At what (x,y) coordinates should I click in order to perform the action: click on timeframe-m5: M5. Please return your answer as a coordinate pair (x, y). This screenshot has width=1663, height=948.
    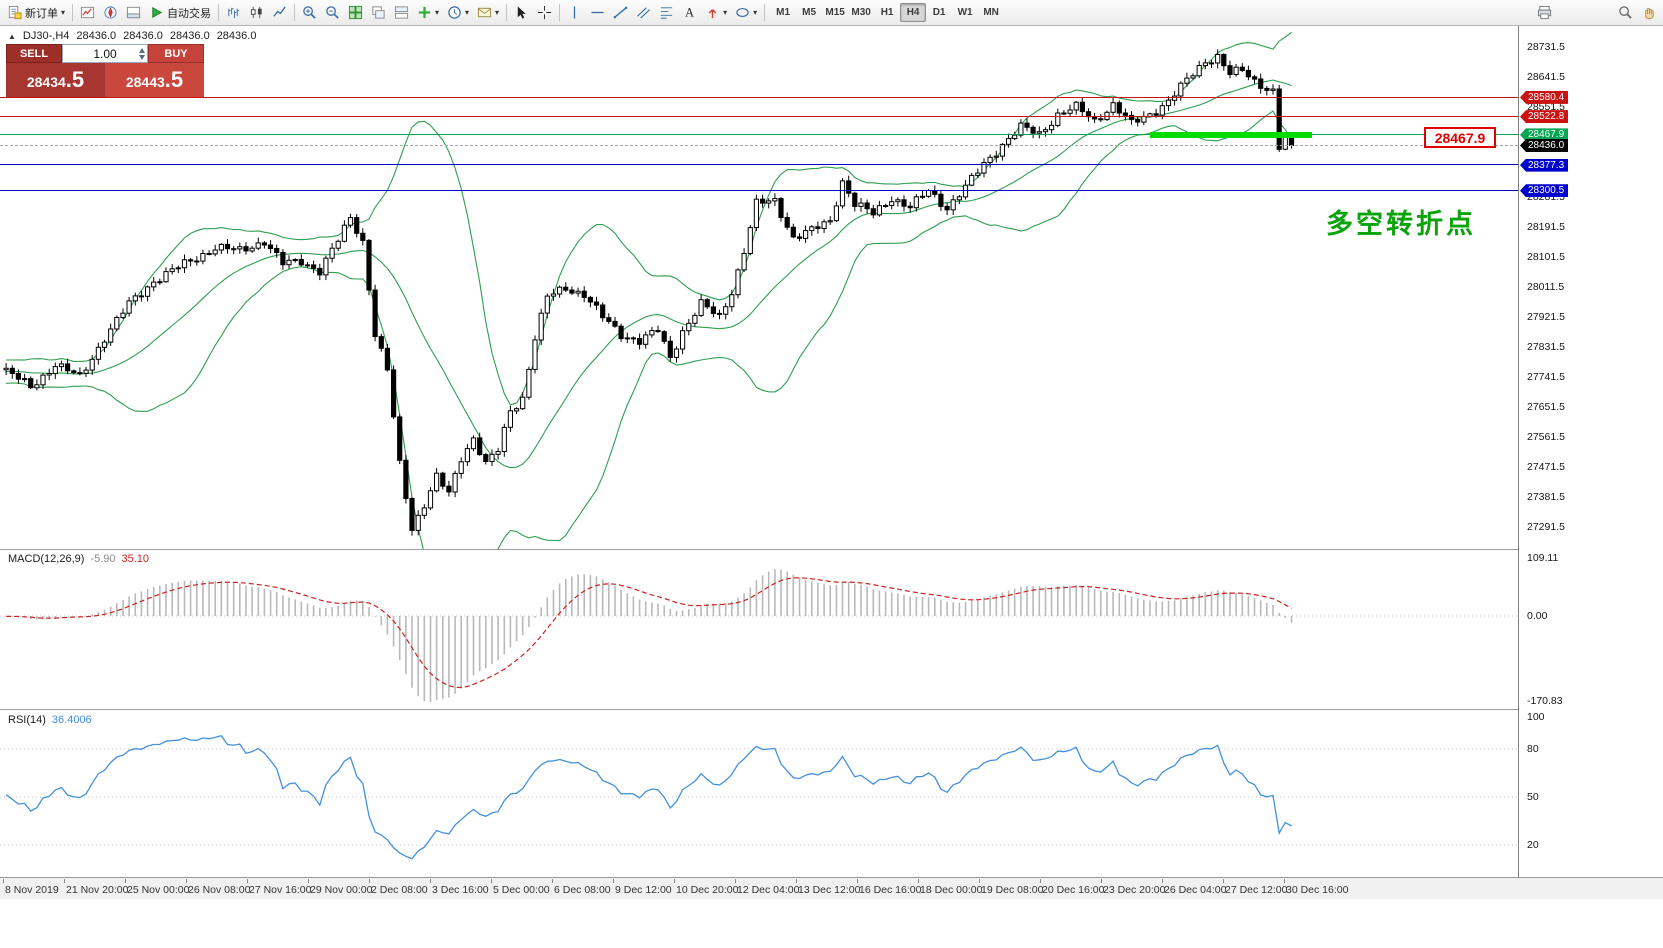
    Looking at the image, I should click on (809, 12).